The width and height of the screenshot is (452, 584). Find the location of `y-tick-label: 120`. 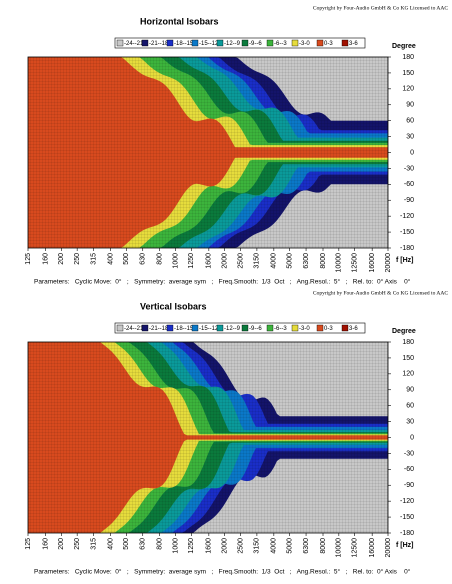

y-tick-label: 120 is located at coordinates (408, 374).